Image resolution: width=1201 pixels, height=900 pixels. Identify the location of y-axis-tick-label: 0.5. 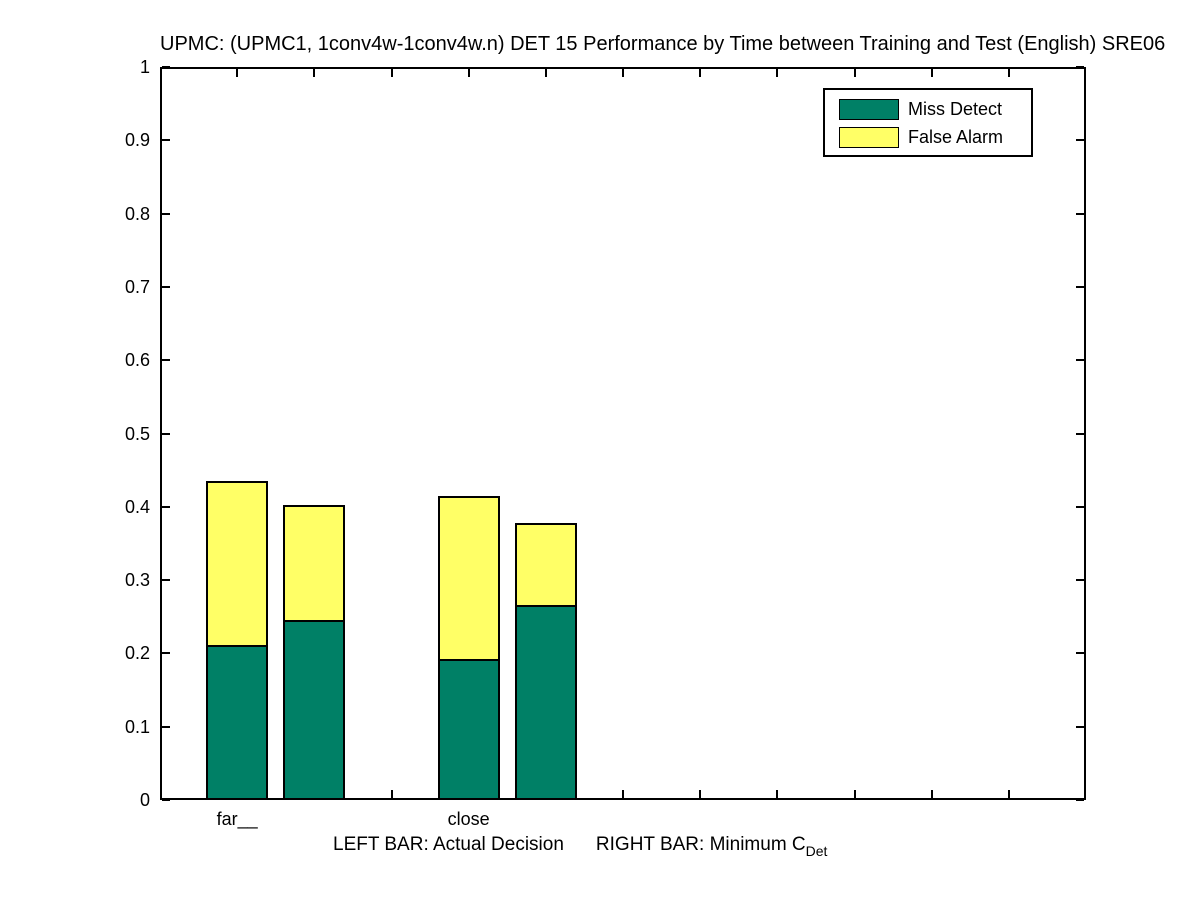
(137, 433).